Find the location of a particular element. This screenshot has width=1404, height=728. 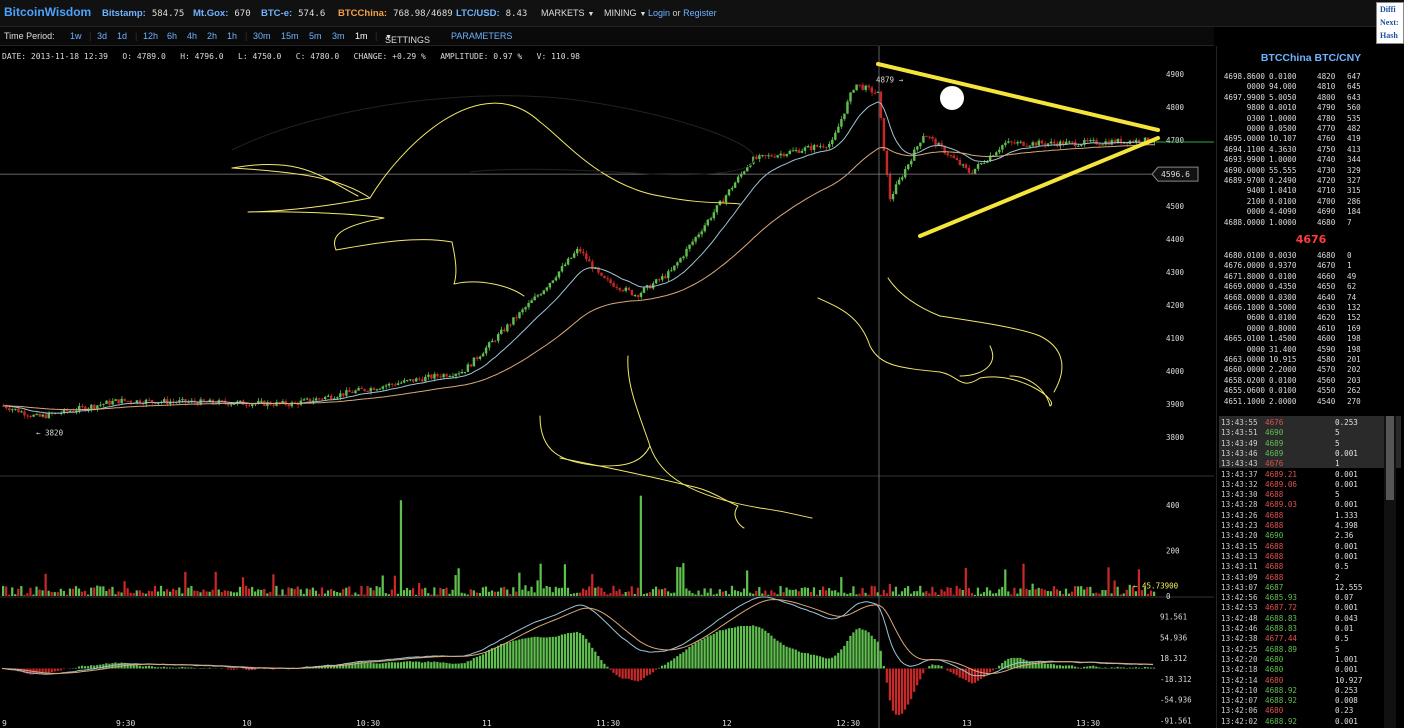

period-5m: 5m is located at coordinates (315, 36).